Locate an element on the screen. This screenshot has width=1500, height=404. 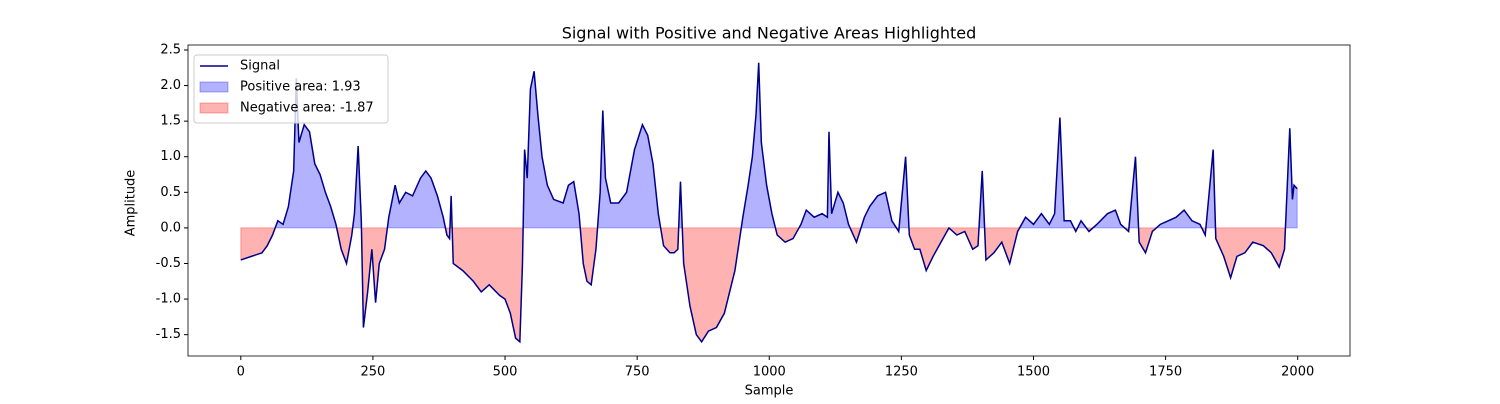
y-tick-label: 2.5 is located at coordinates (170, 49).